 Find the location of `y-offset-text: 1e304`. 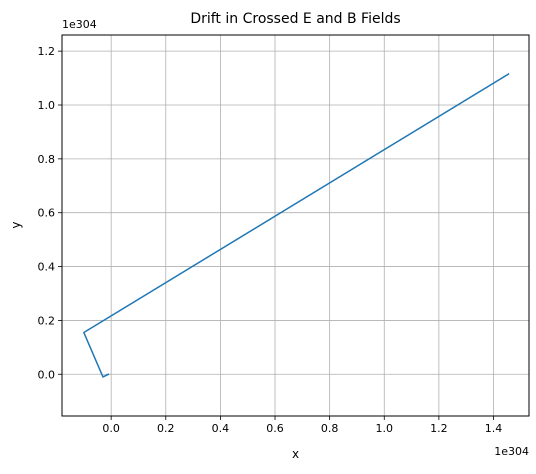

y-offset-text: 1e304 is located at coordinates (79, 24).